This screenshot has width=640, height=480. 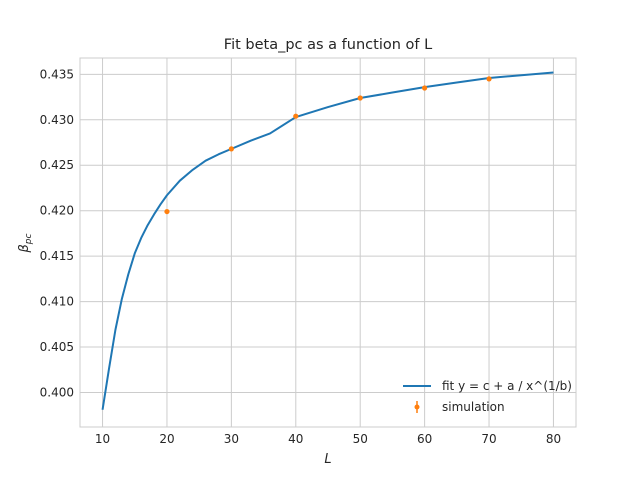 I want to click on y-tick-label: 0.400, so click(x=57, y=392).